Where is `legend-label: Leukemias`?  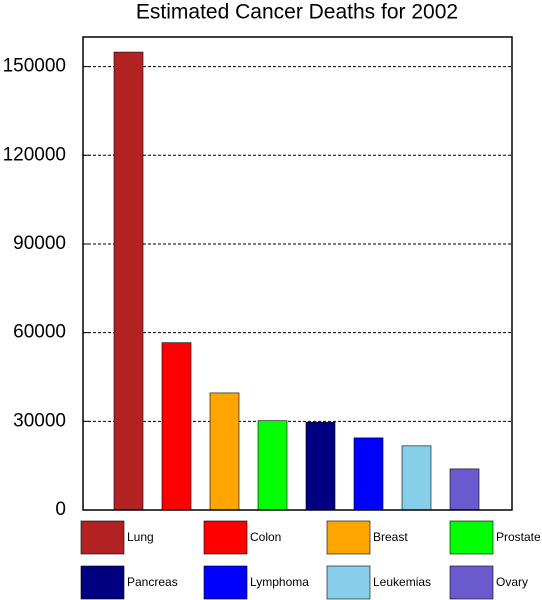
legend-label: Leukemias is located at coordinates (402, 582).